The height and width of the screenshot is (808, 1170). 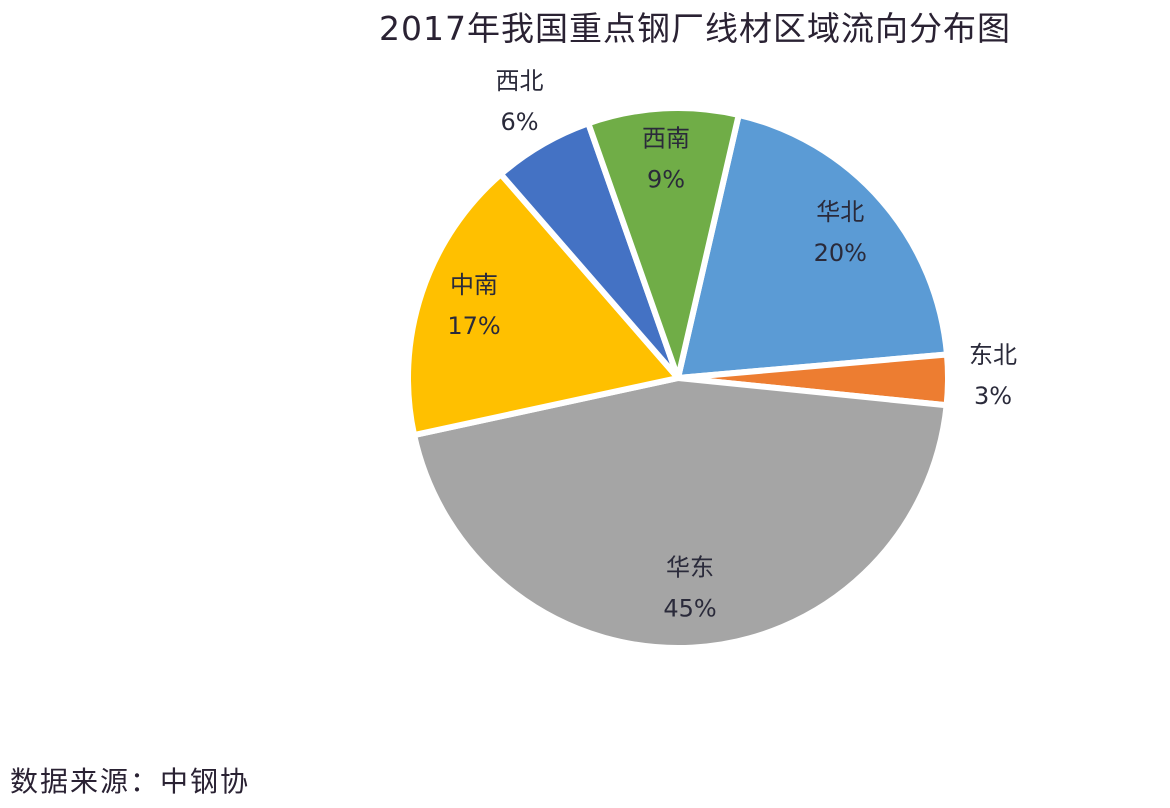 What do you see at coordinates (666, 138) in the screenshot?
I see `slice-name-label: 西南` at bounding box center [666, 138].